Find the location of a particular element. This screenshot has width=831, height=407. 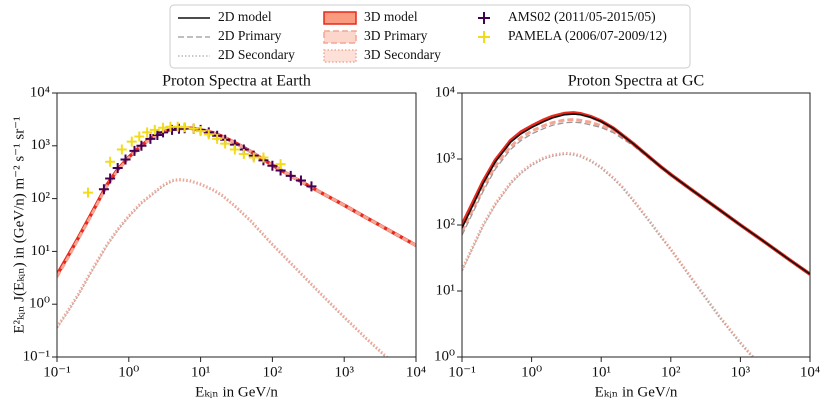

legend-label: AMS02 (2011/05-2015/05) is located at coordinates (582, 16).